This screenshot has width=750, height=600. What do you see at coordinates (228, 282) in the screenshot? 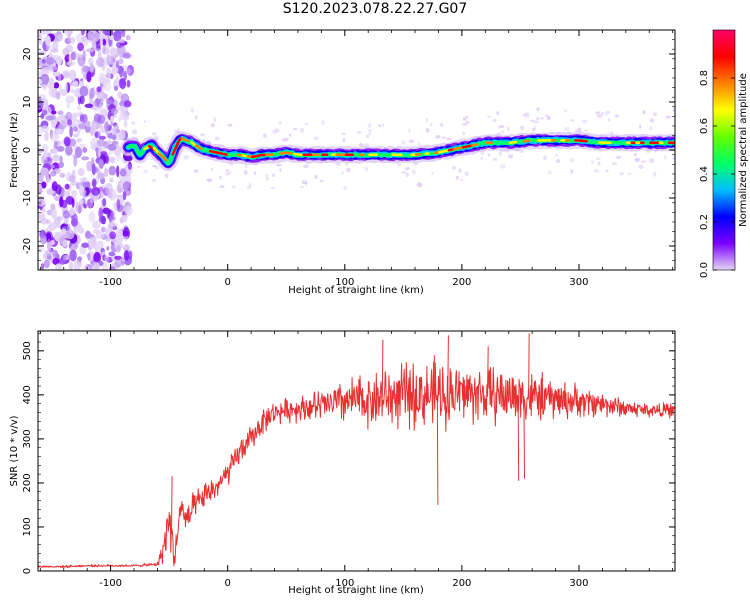
I see `spectrogram-x-tick-label: 0` at bounding box center [228, 282].